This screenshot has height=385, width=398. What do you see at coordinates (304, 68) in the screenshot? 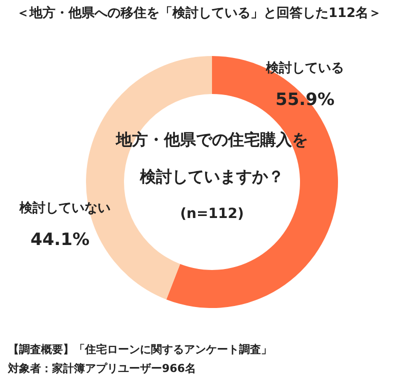
I see `slice-label: 検討している` at bounding box center [304, 68].